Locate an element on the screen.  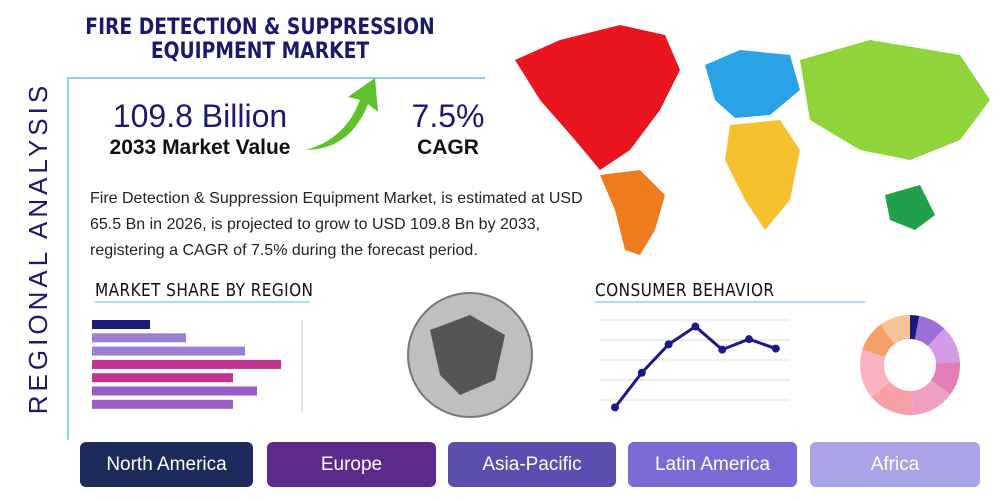
stat-label: CAGR is located at coordinates (448, 147).